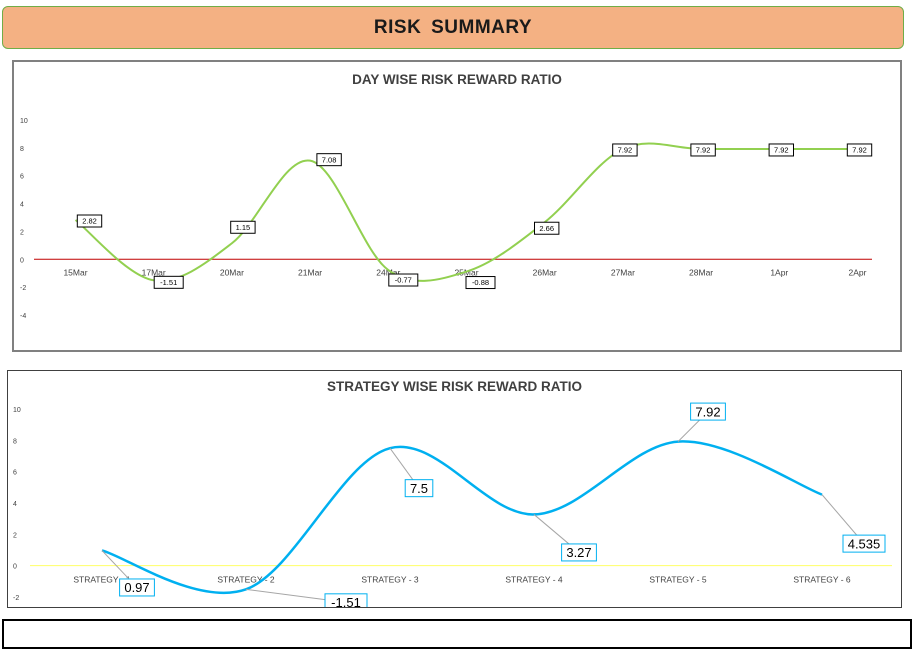 This screenshot has width=919, height=649. Describe the element at coordinates (23, 316) in the screenshot. I see `undefined-y-tick-label: -4` at that location.